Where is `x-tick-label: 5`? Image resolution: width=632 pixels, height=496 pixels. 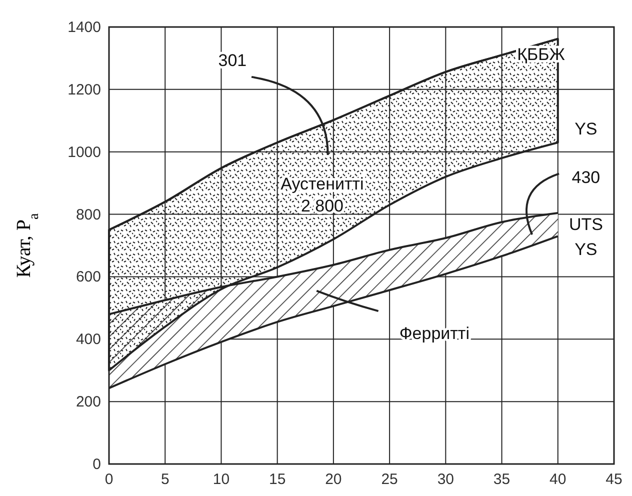
x-tick-label: 5 is located at coordinates (165, 479).